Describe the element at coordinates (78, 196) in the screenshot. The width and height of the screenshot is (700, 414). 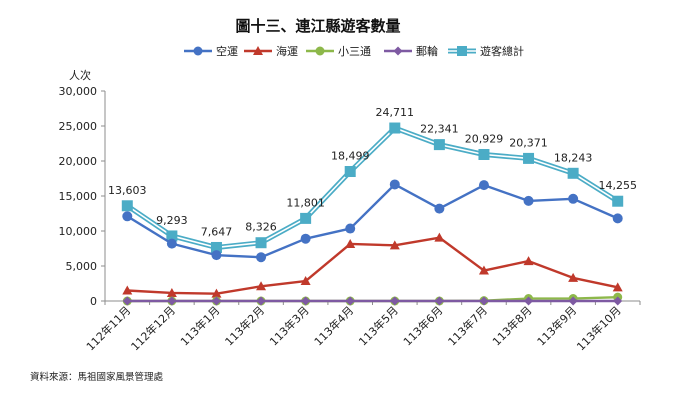
I see `y-tick-label: 15,000` at that location.